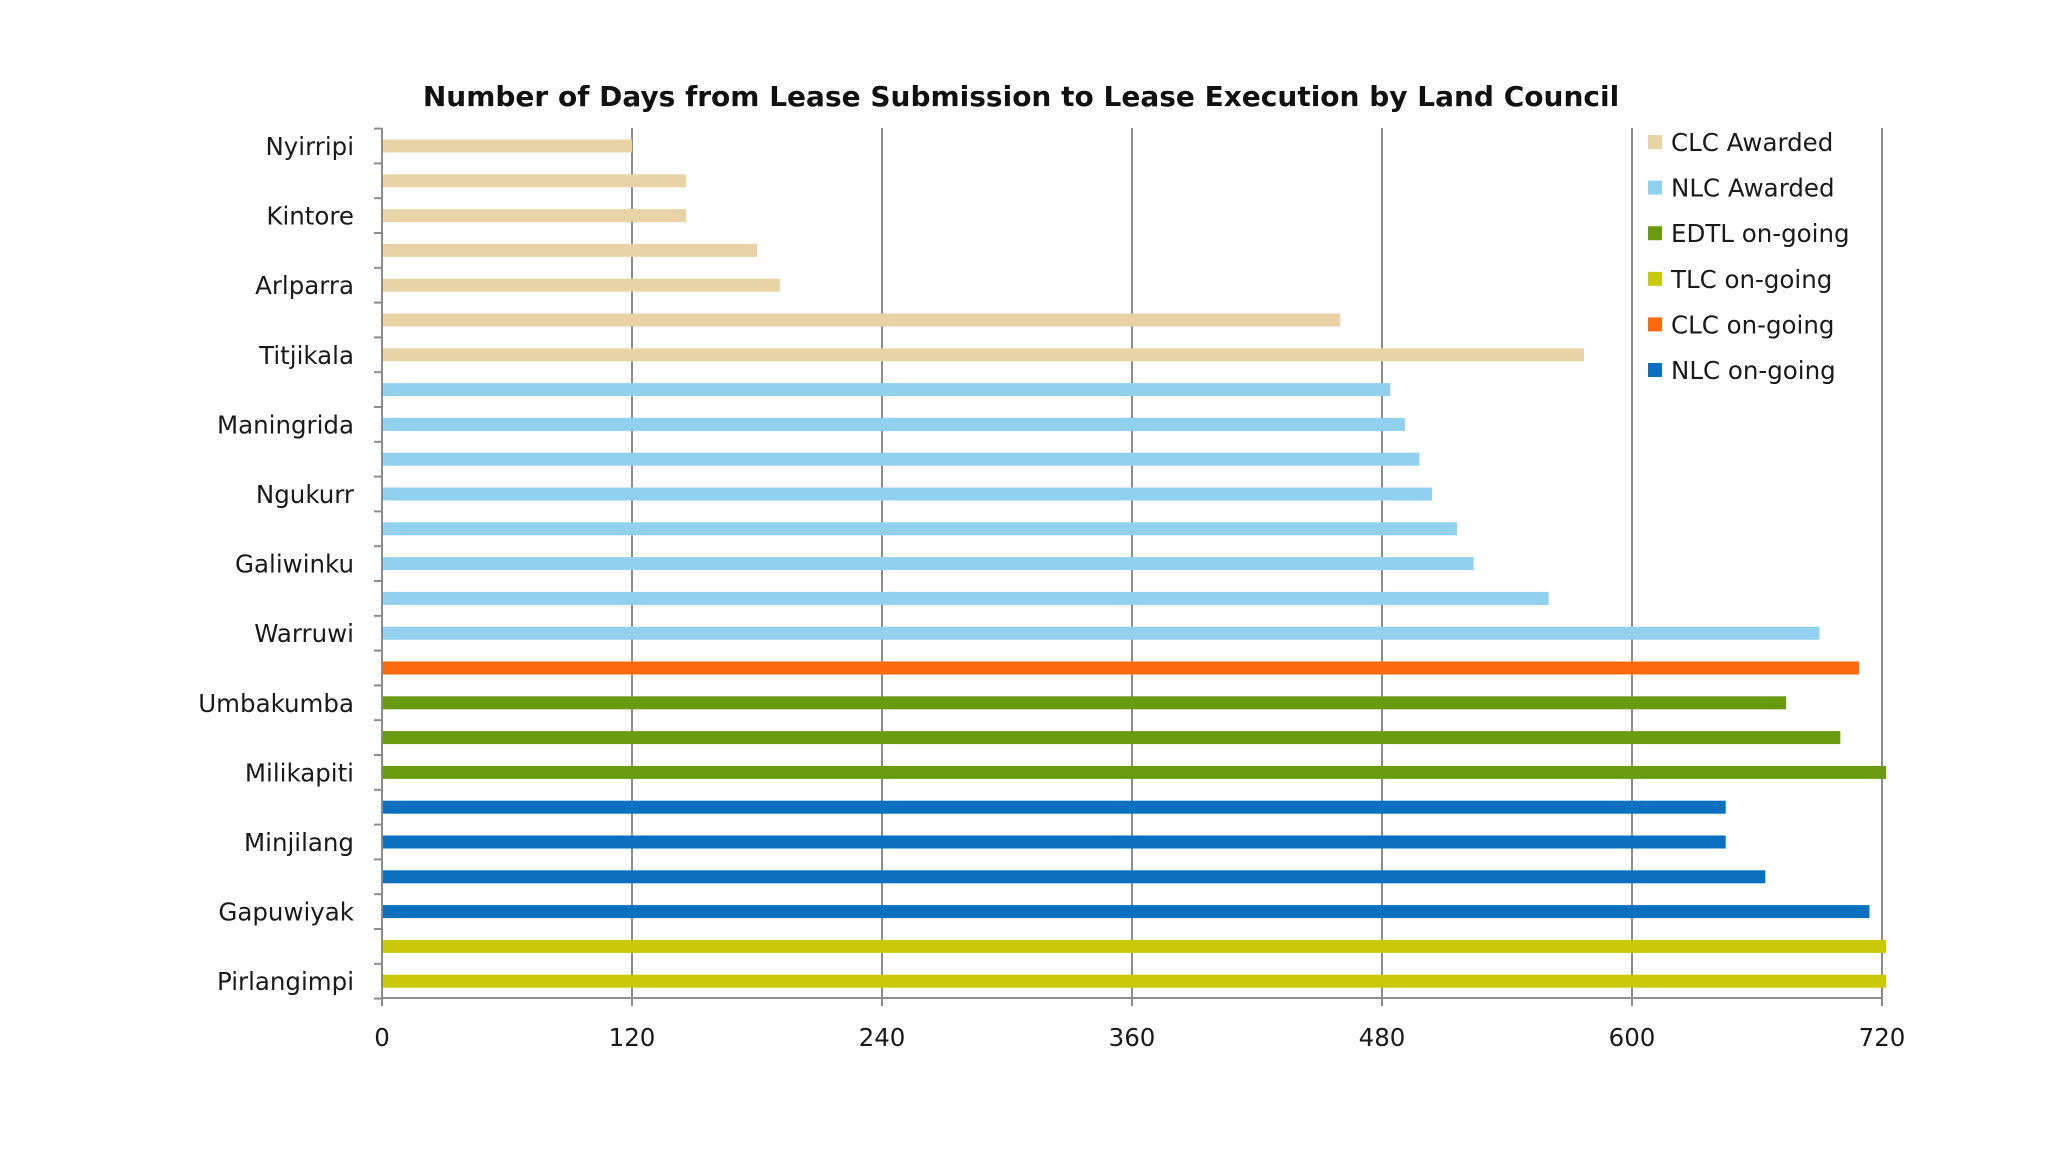 The image size is (2048, 1157). Describe the element at coordinates (286, 912) in the screenshot. I see `category-label-12: Gapuwiyak` at that location.